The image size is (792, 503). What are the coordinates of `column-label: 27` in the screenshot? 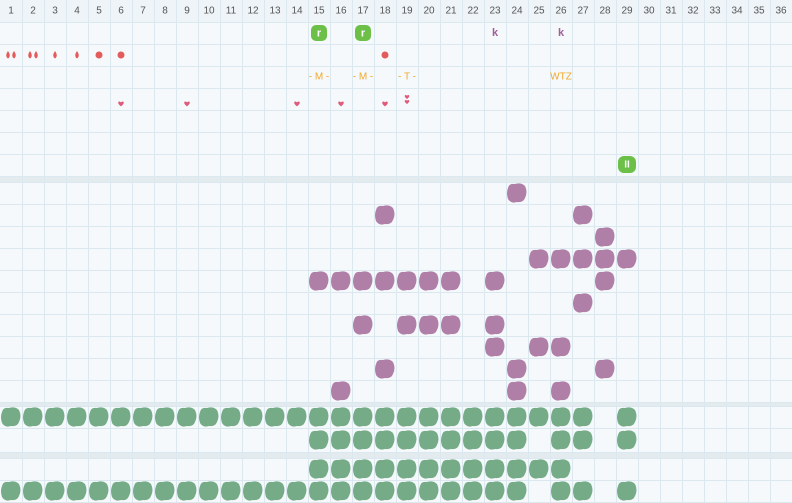 It's located at (583, 11).